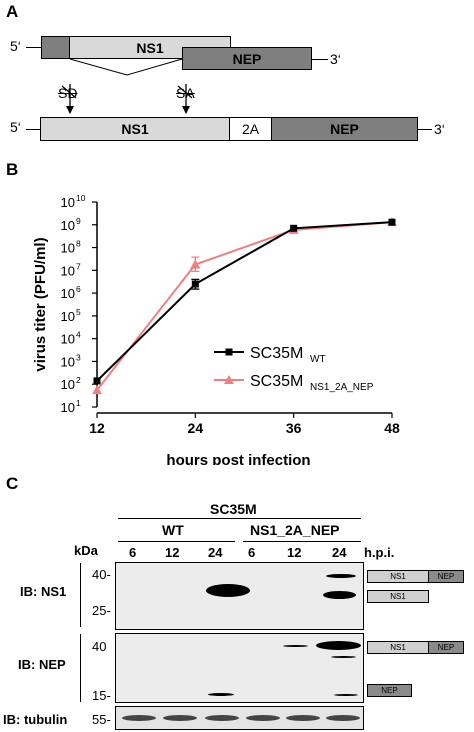  Describe the element at coordinates (318, 359) in the screenshot. I see `legend-series-subscript: WT` at that location.